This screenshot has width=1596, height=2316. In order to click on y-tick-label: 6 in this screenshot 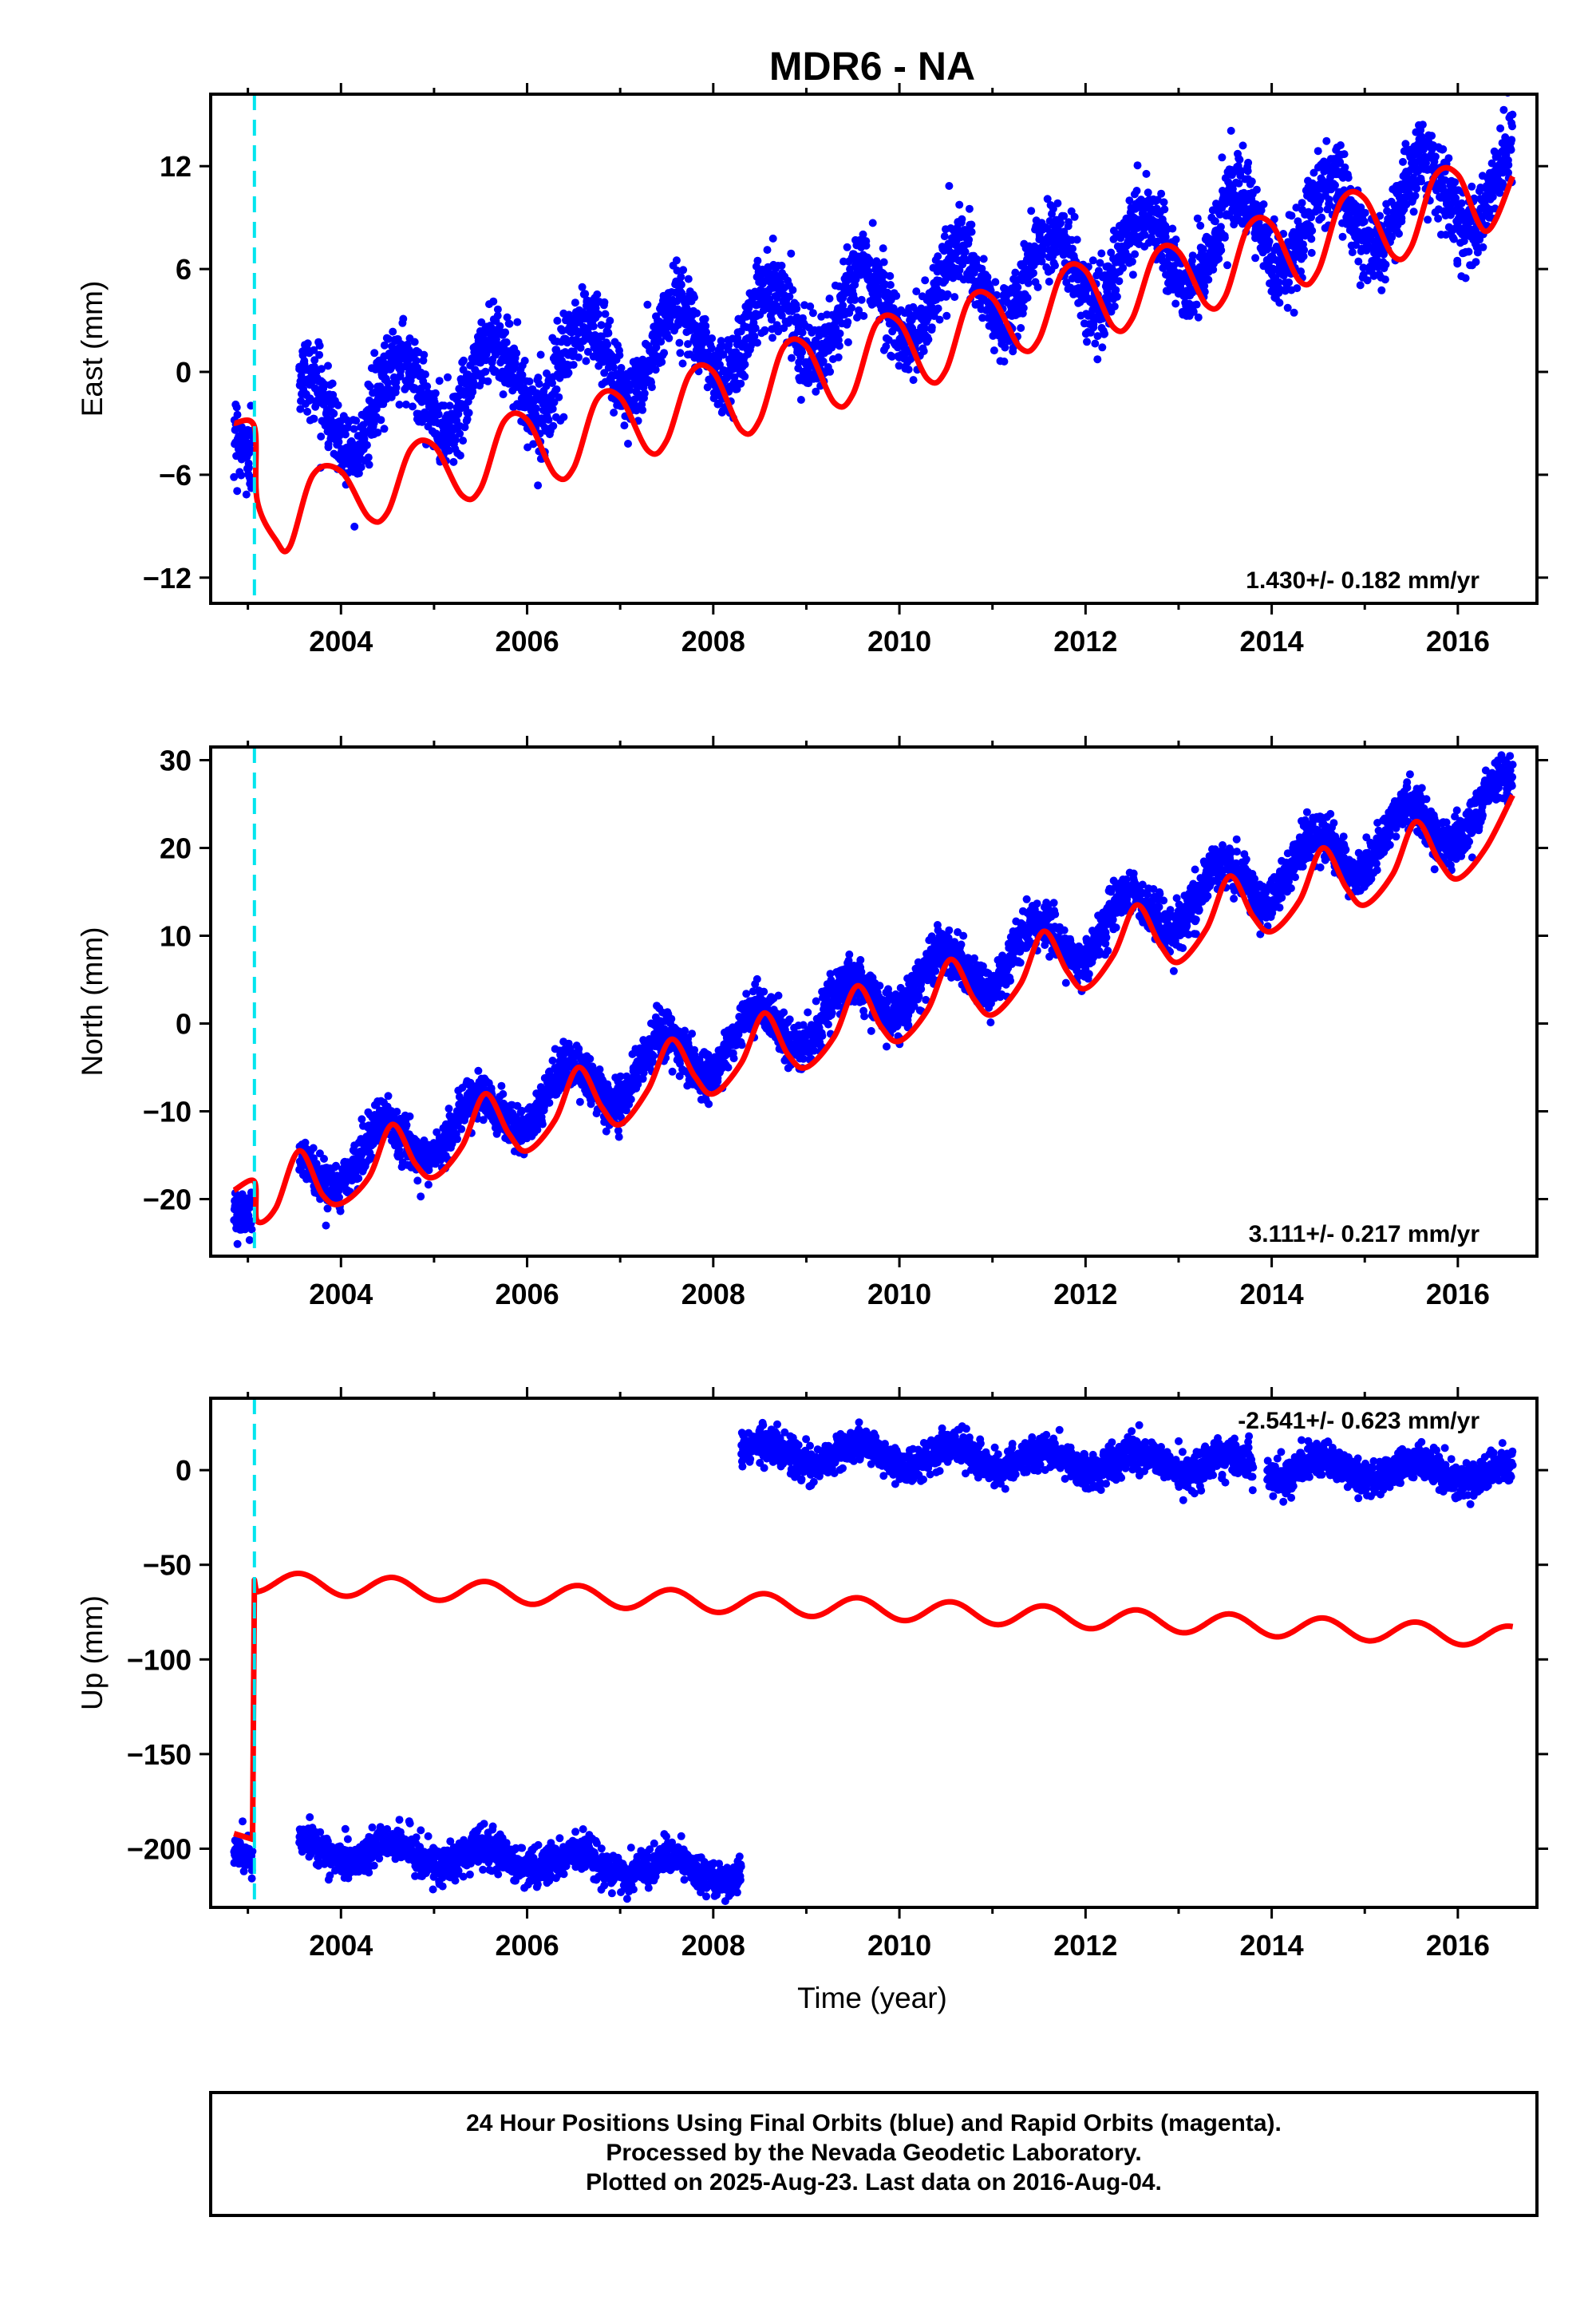, I will do `click(184, 269)`.